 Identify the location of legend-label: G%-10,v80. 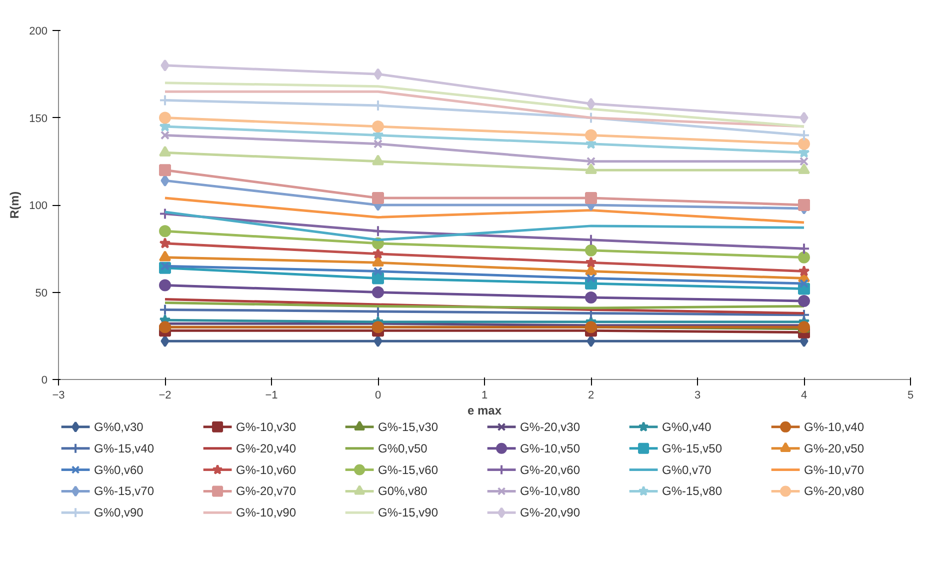
(550, 491).